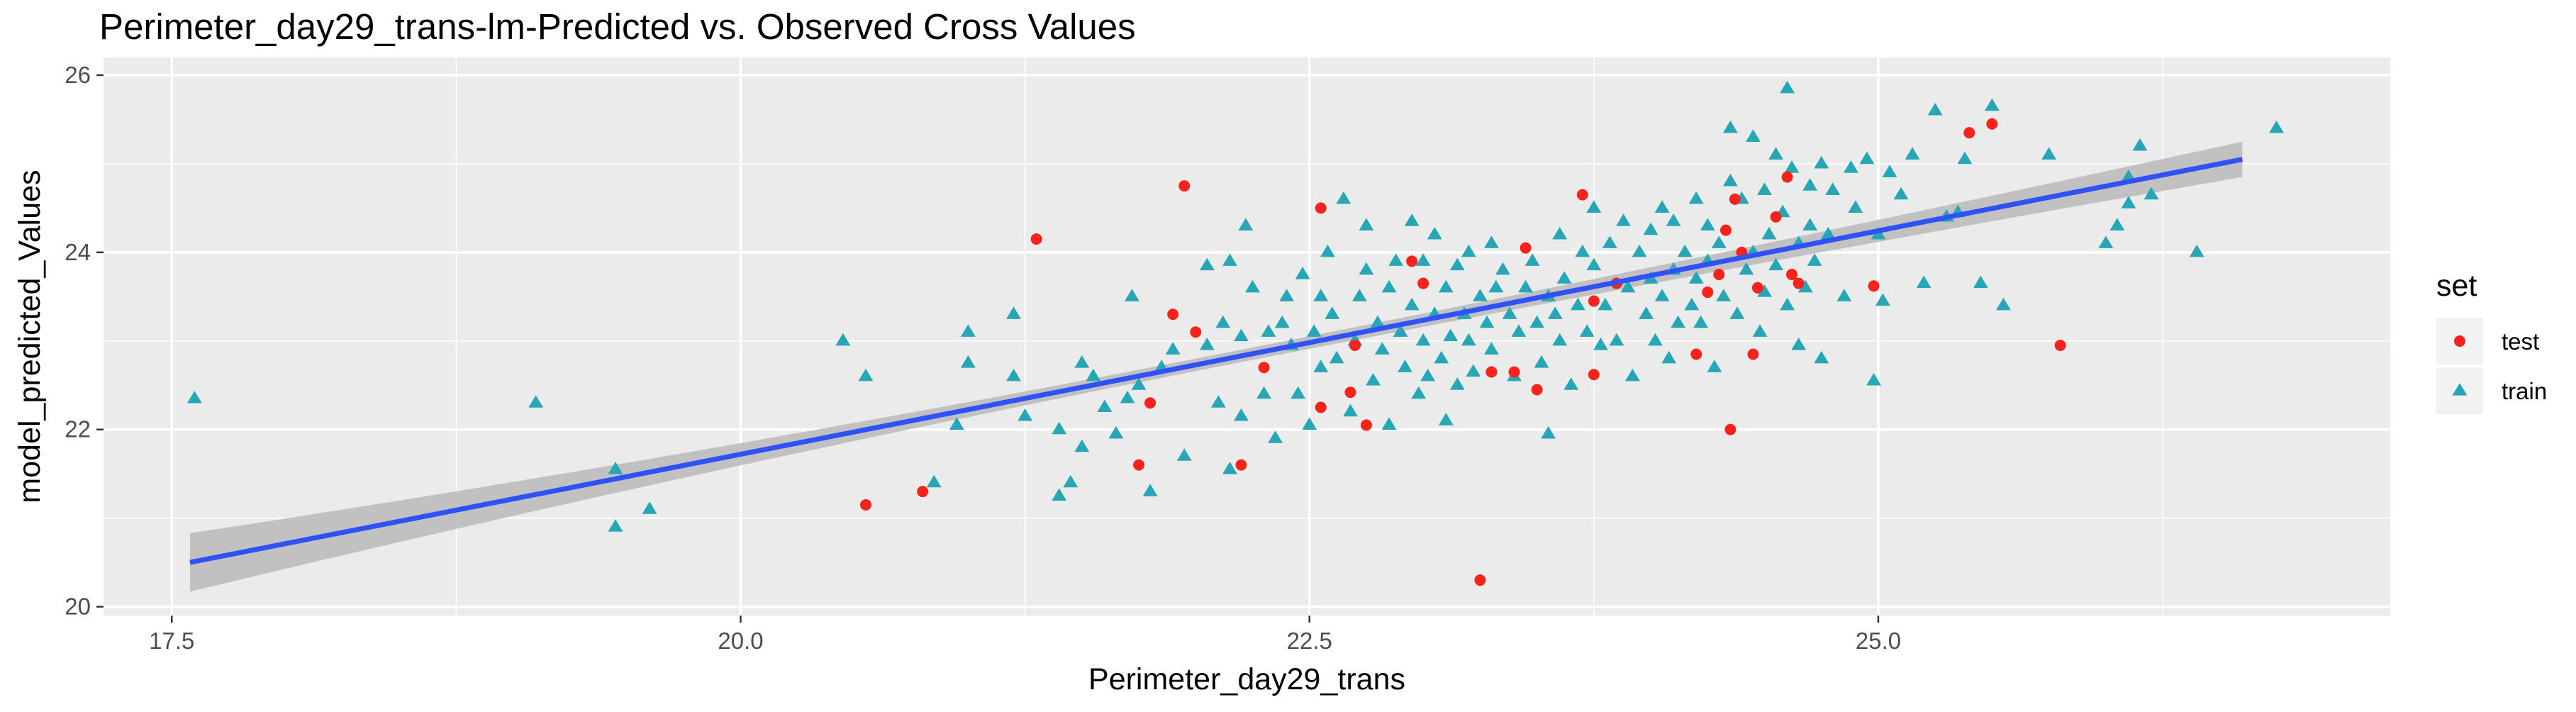 The height and width of the screenshot is (712, 2576). I want to click on y-tick-label: 26, so click(78, 75).